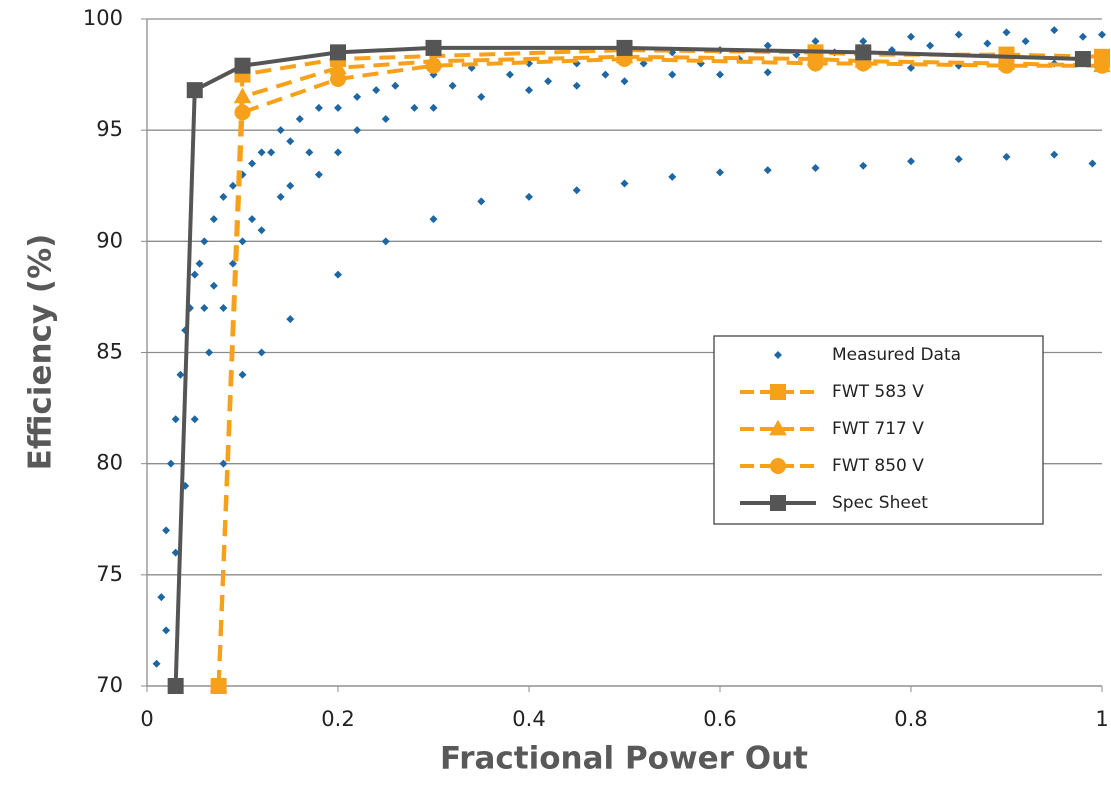 The height and width of the screenshot is (791, 1111). What do you see at coordinates (109, 240) in the screenshot?
I see `y-tick-label: 90` at bounding box center [109, 240].